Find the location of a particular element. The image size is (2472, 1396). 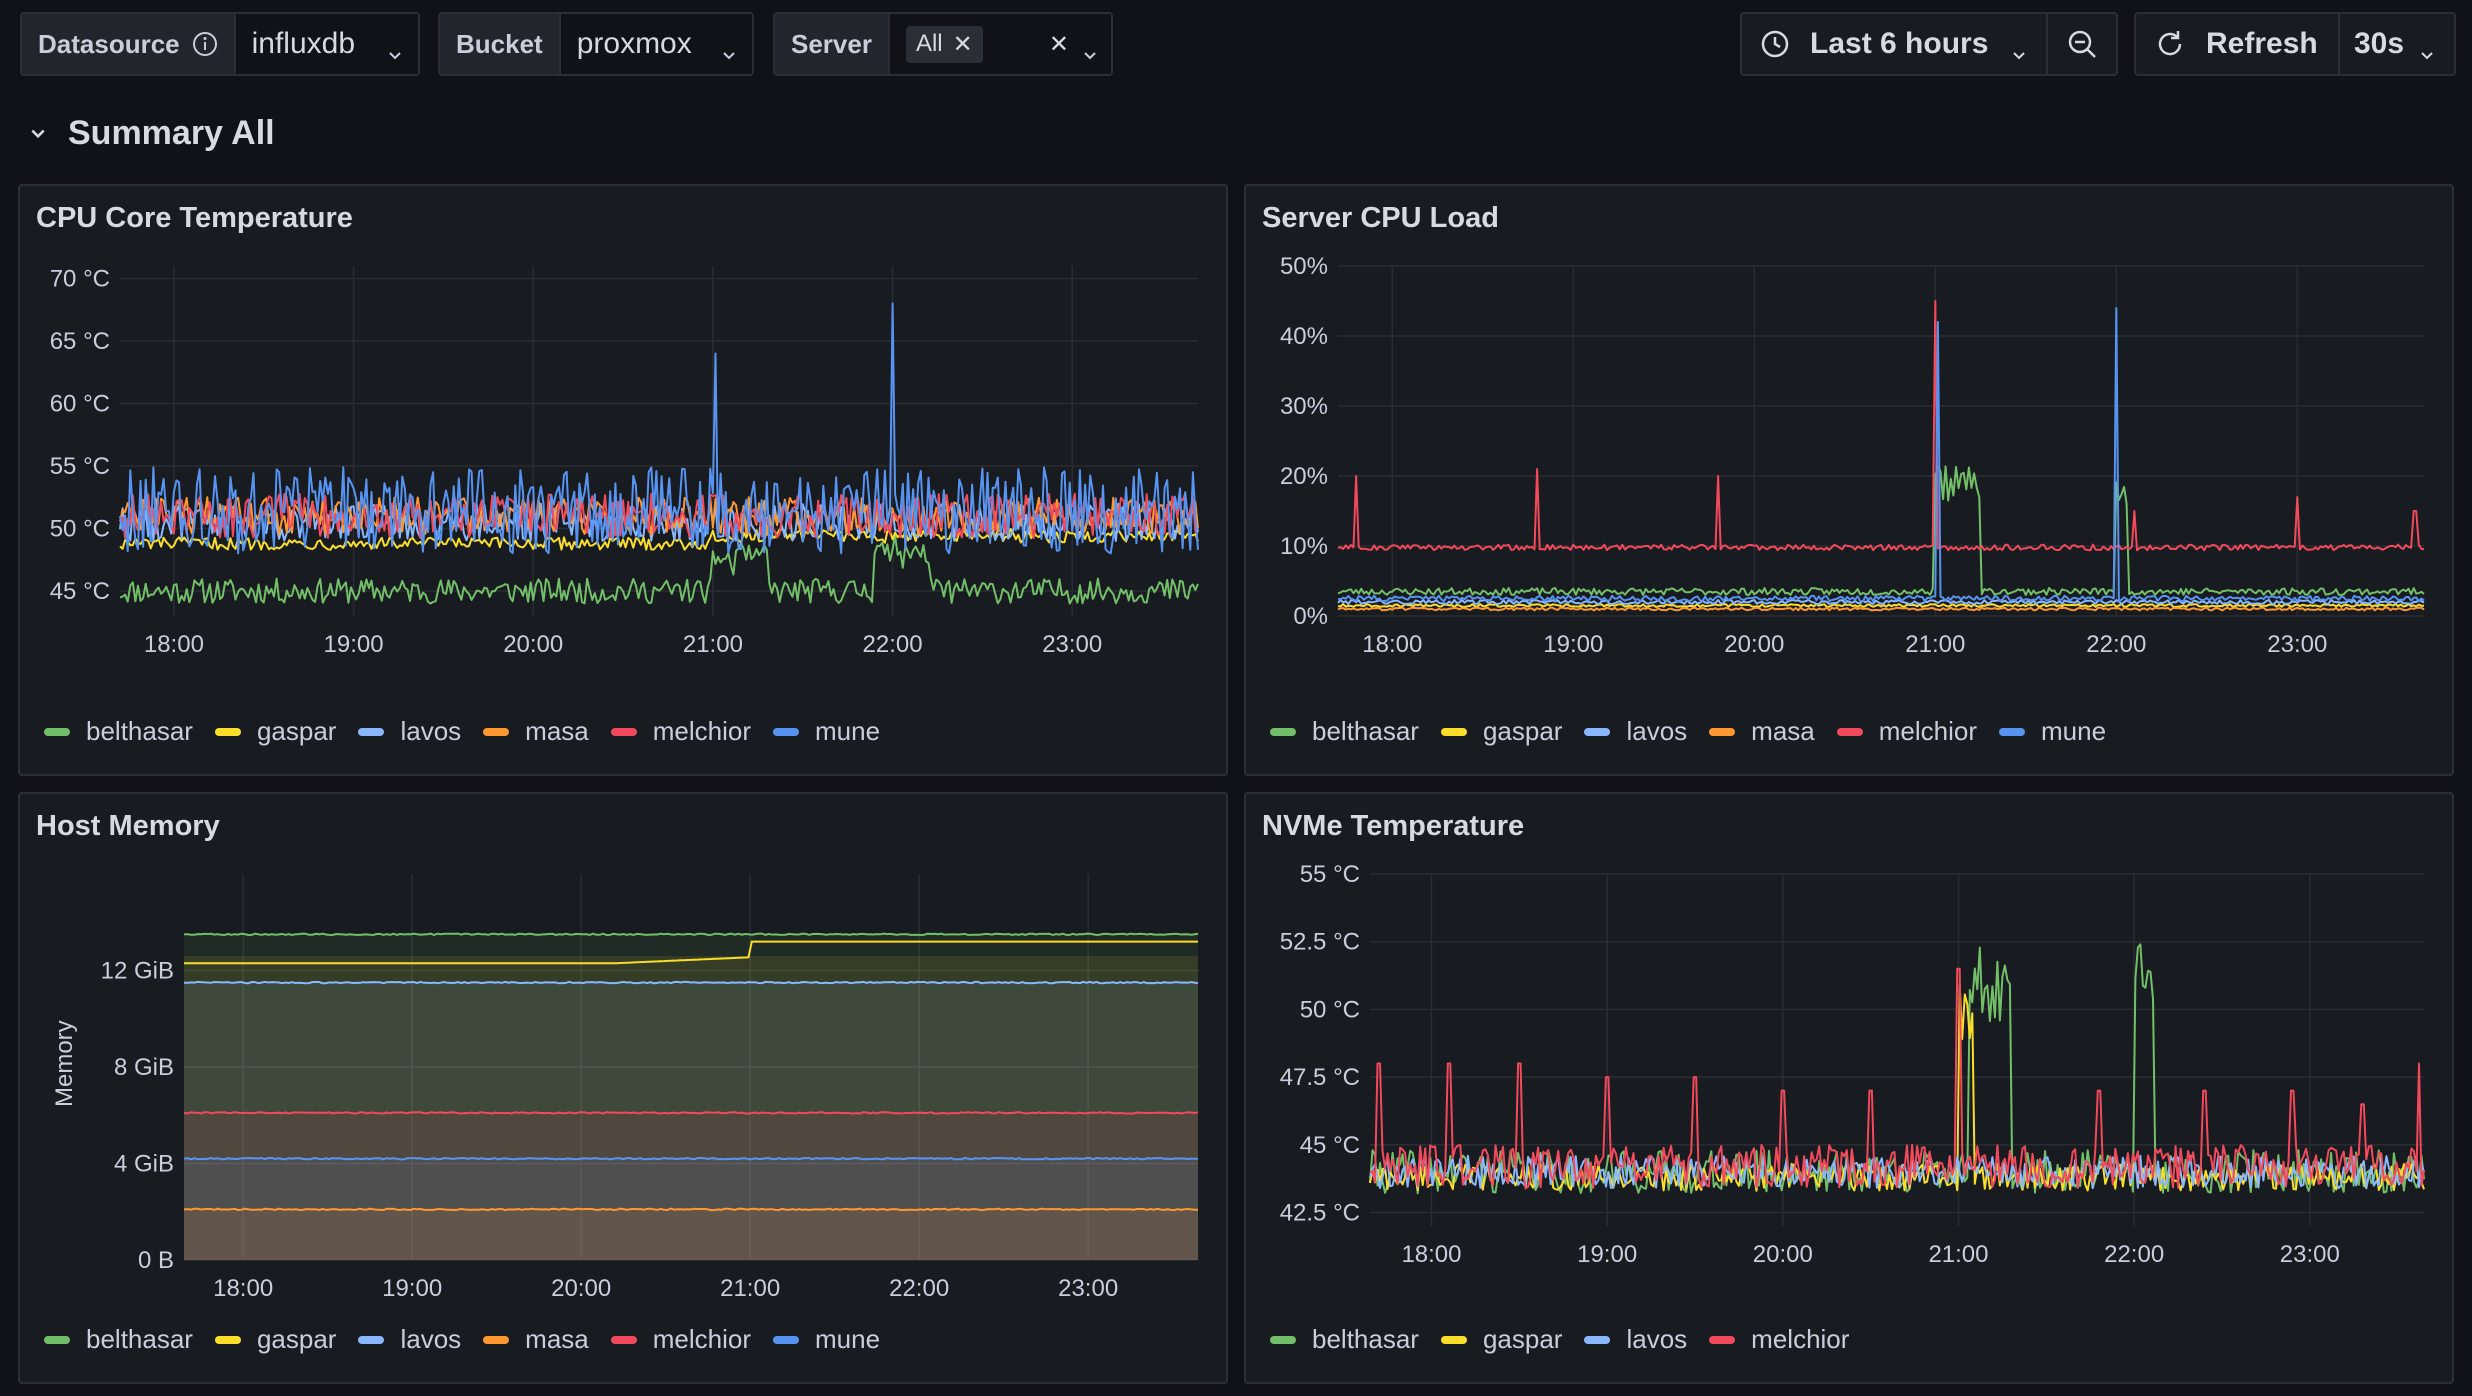

bucket-picker: Bucket proxmox is located at coordinates (596, 44).